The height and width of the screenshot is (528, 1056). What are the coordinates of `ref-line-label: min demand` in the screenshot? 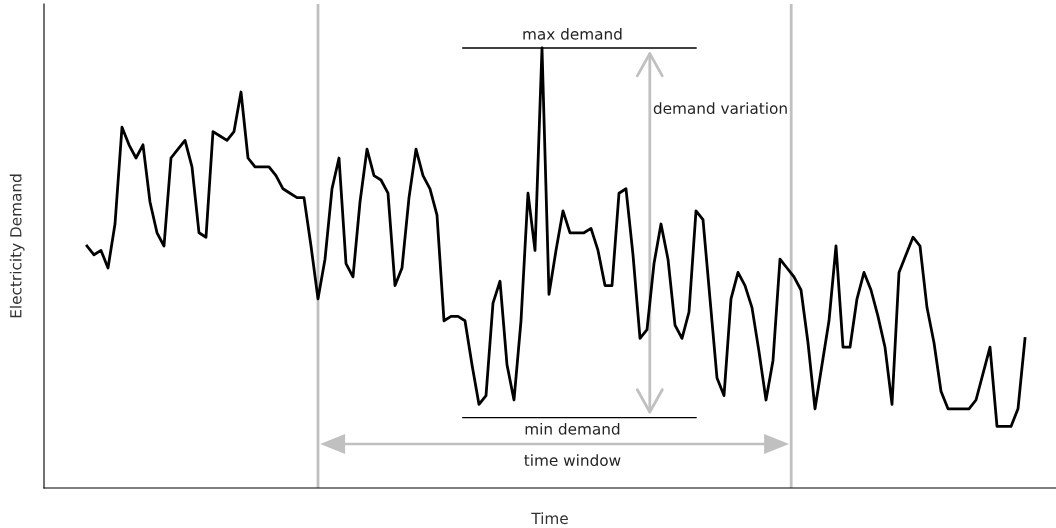 It's located at (572, 428).